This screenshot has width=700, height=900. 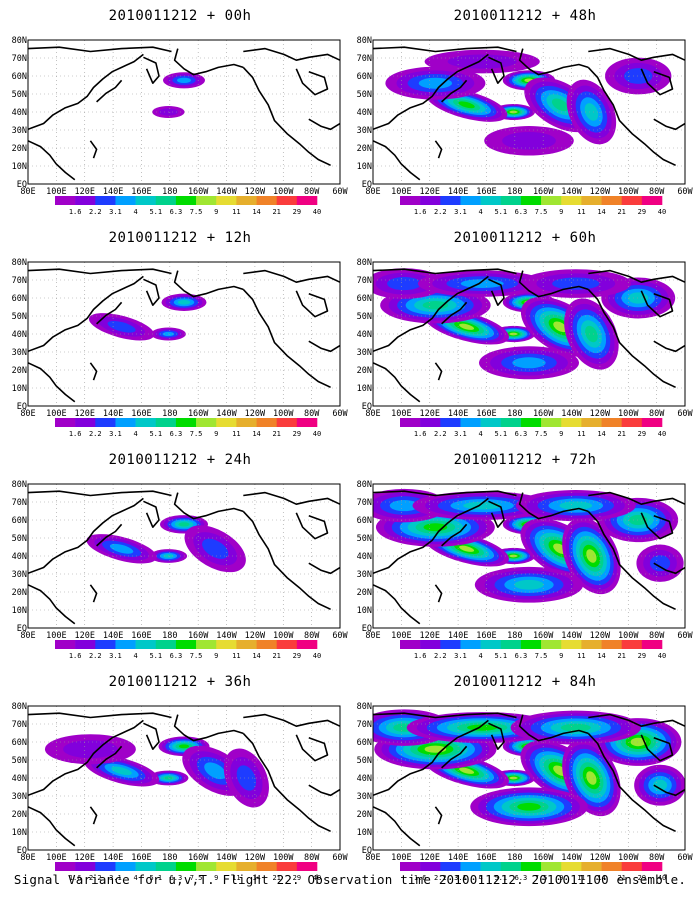 What do you see at coordinates (297, 212) in the screenshot?
I see `colorbar-label: 29` at bounding box center [297, 212].